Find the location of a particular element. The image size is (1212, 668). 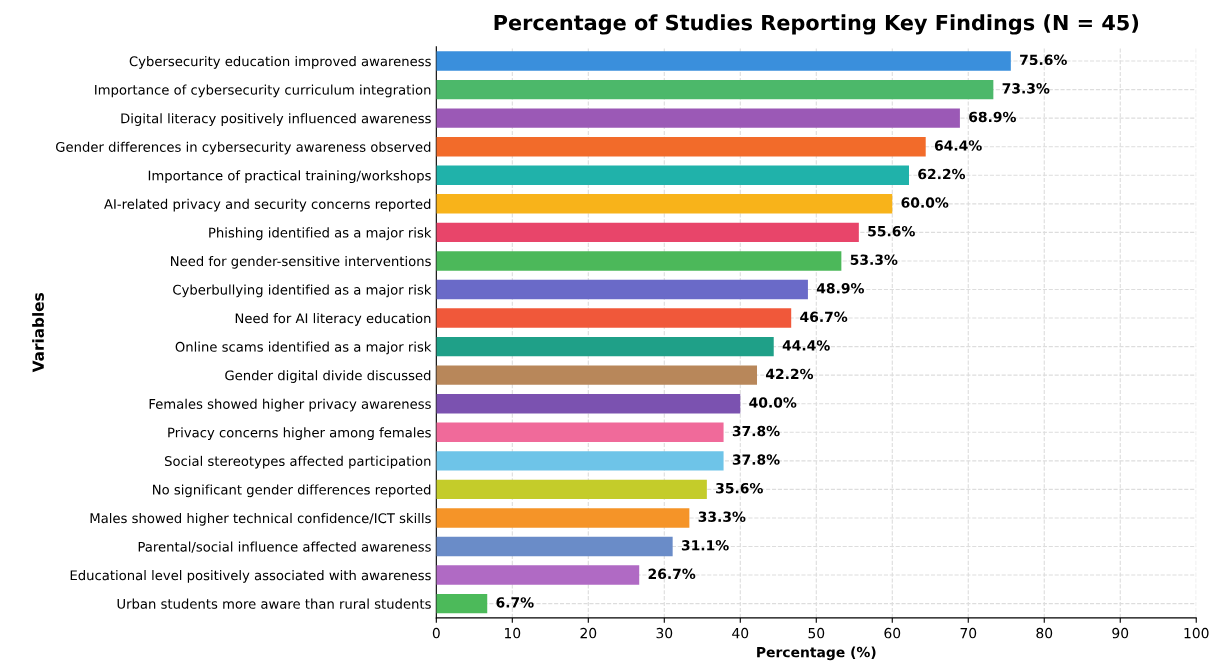

x-tick-label: 100 is located at coordinates (1196, 633).